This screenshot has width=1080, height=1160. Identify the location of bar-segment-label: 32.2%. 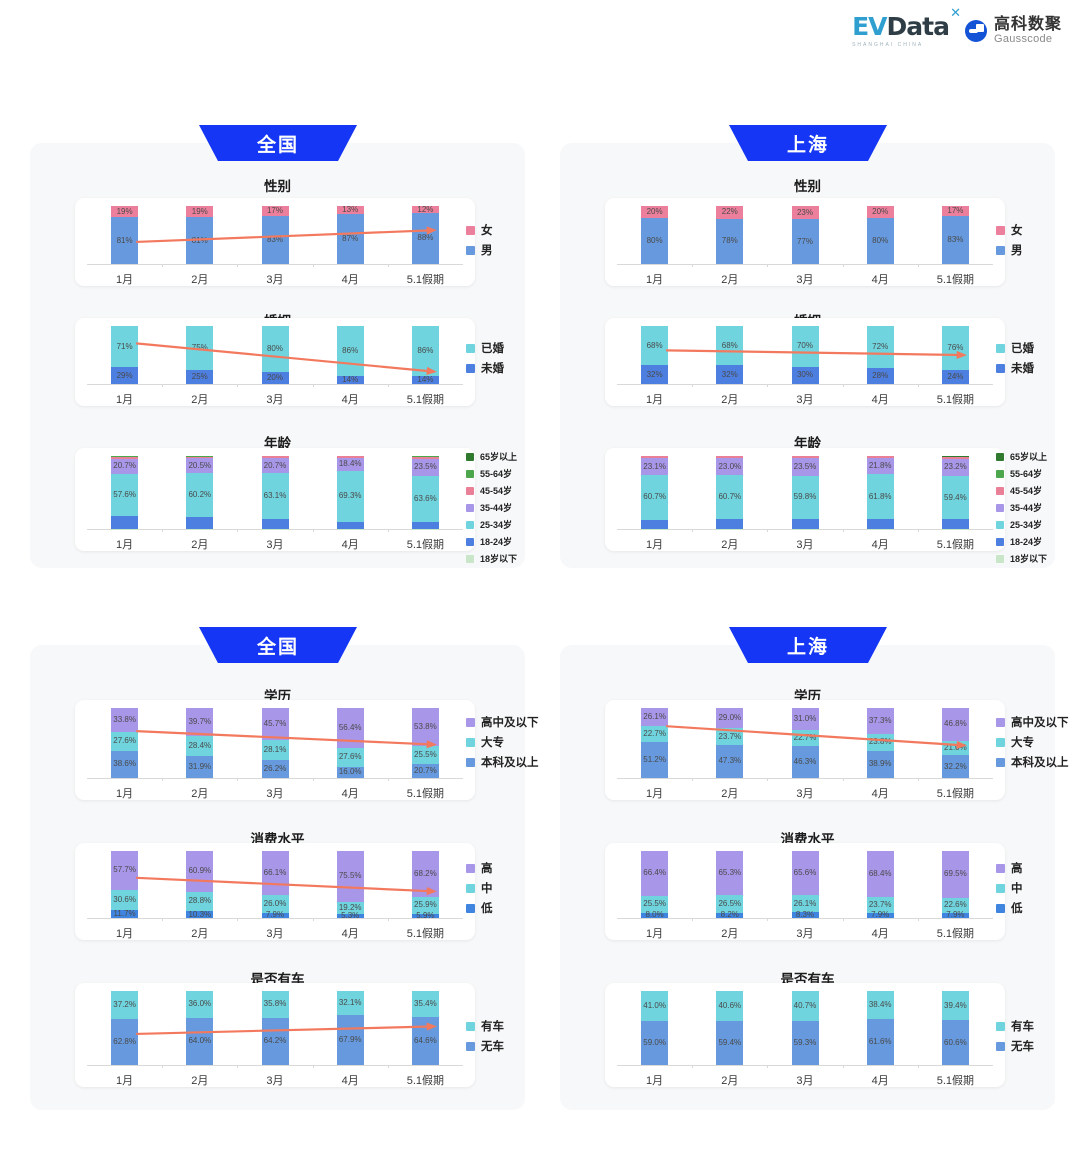
(955, 766).